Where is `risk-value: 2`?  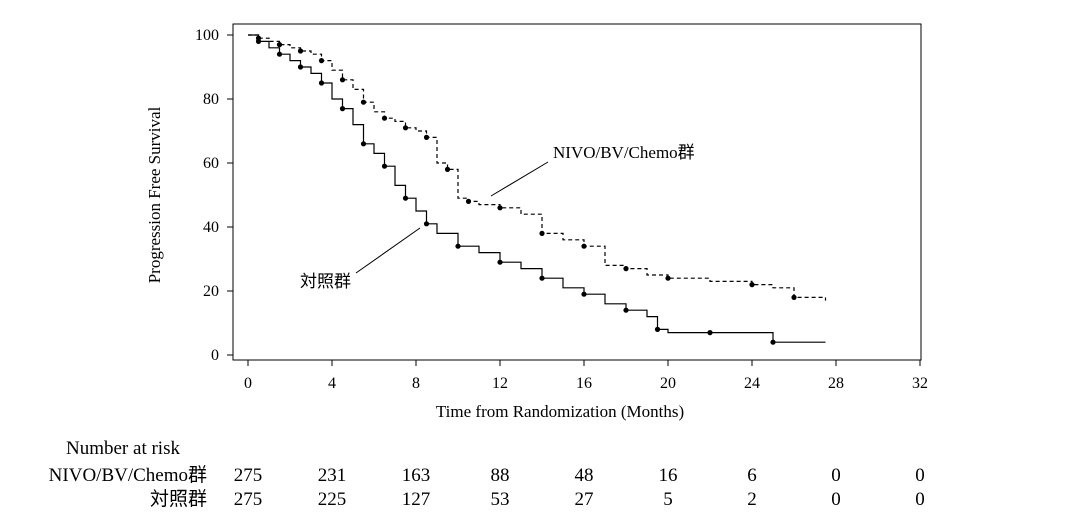 risk-value: 2 is located at coordinates (752, 499).